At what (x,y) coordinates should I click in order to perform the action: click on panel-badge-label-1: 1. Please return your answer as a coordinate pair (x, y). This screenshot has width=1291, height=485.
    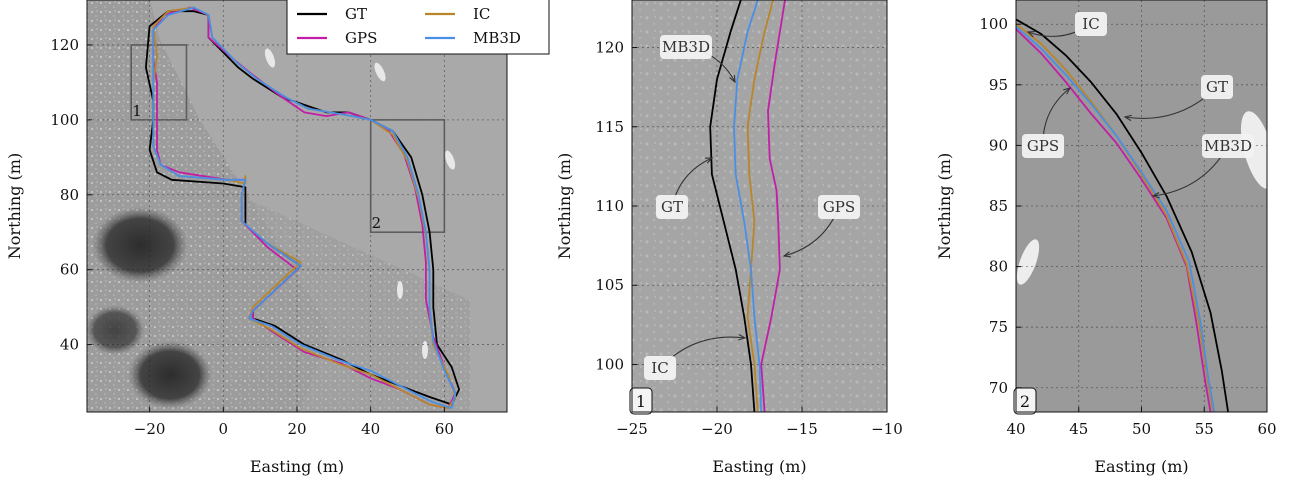
    Looking at the image, I should click on (641, 401).